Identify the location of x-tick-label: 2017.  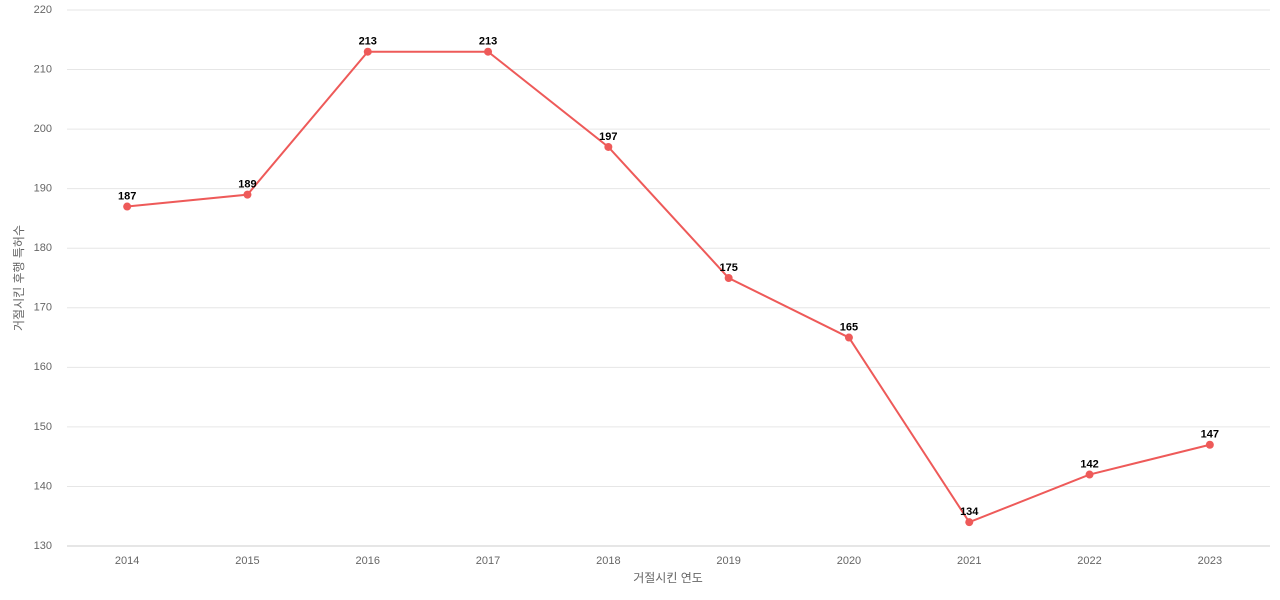
(488, 561).